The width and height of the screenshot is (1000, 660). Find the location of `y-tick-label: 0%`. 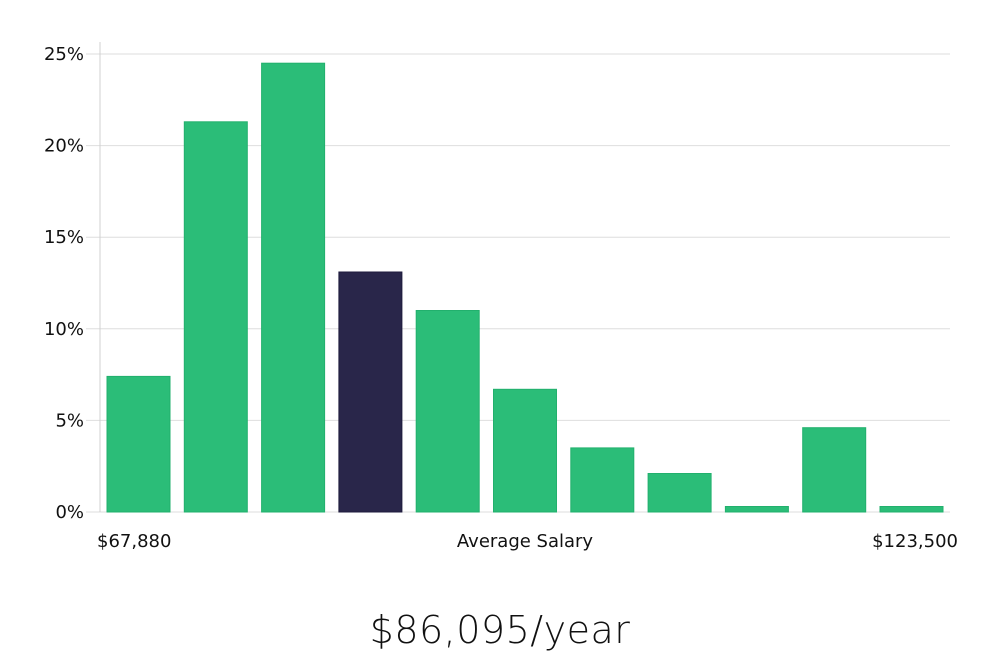

y-tick-label: 0% is located at coordinates (69, 512).